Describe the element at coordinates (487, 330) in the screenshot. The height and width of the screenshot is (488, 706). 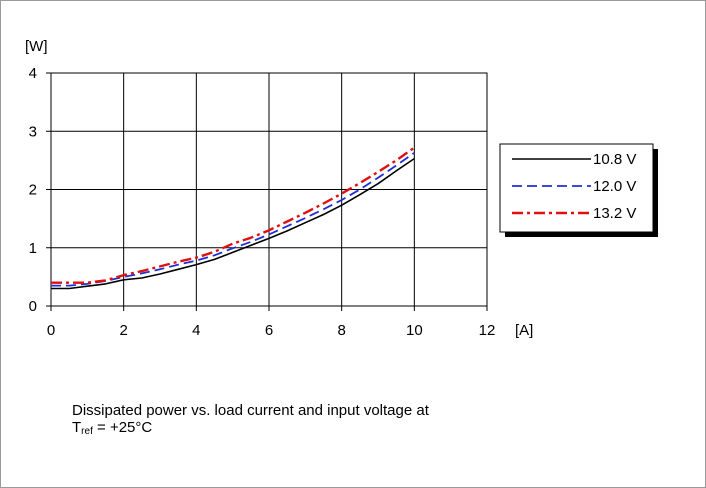
I see `x-tick-label: 12` at that location.